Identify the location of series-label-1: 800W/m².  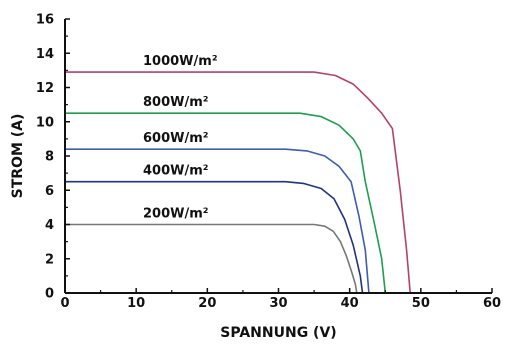
(175, 102).